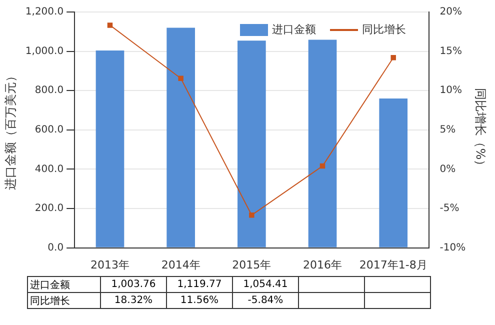 This screenshot has height=325, width=495. What do you see at coordinates (265, 300) in the screenshot?
I see `data-label: -5.84%` at bounding box center [265, 300].